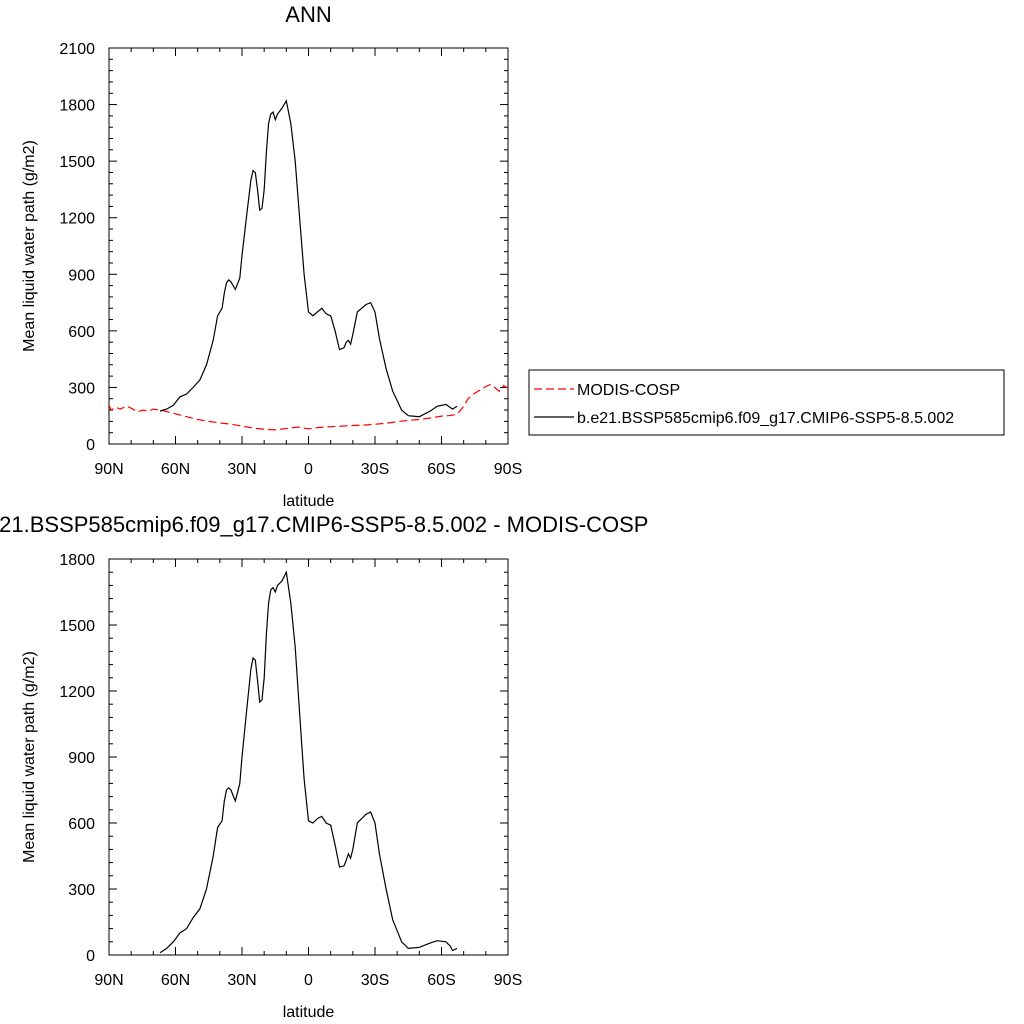 This screenshot has width=1024, height=1024. What do you see at coordinates (628, 390) in the screenshot?
I see `legend-entry: MODIS-COSP` at bounding box center [628, 390].